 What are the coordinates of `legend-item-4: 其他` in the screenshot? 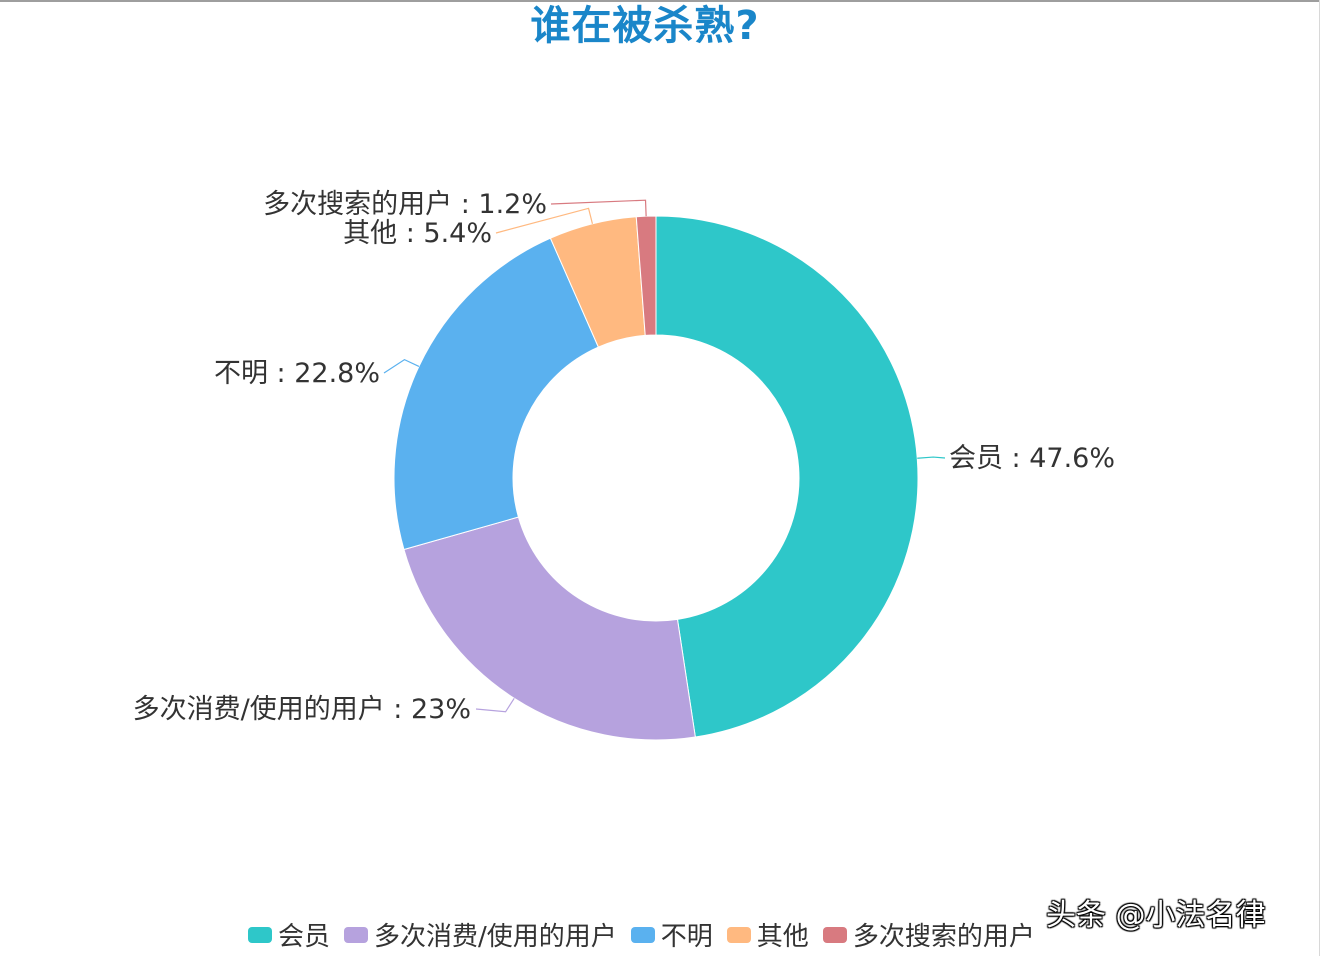 It's located at (767, 934).